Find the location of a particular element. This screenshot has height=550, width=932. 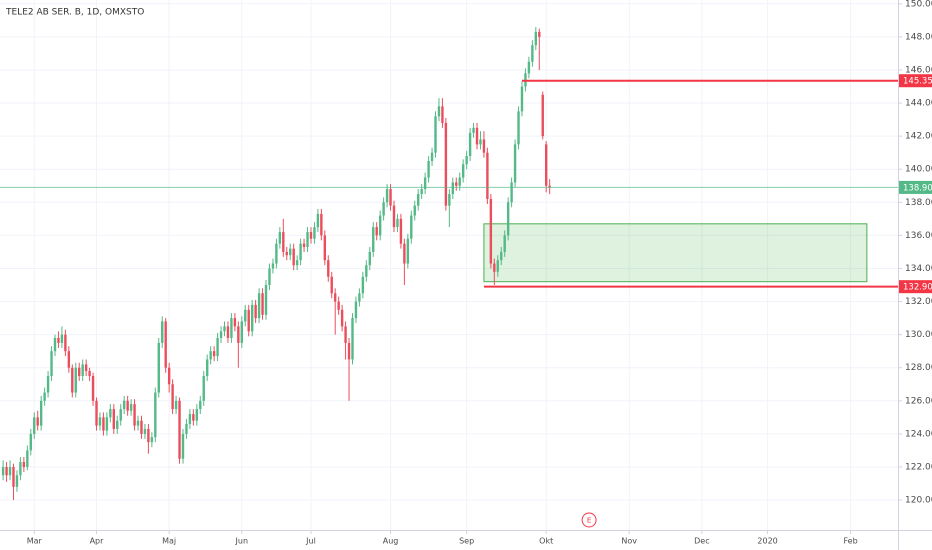

x-tick-label: Mar is located at coordinates (35, 541).